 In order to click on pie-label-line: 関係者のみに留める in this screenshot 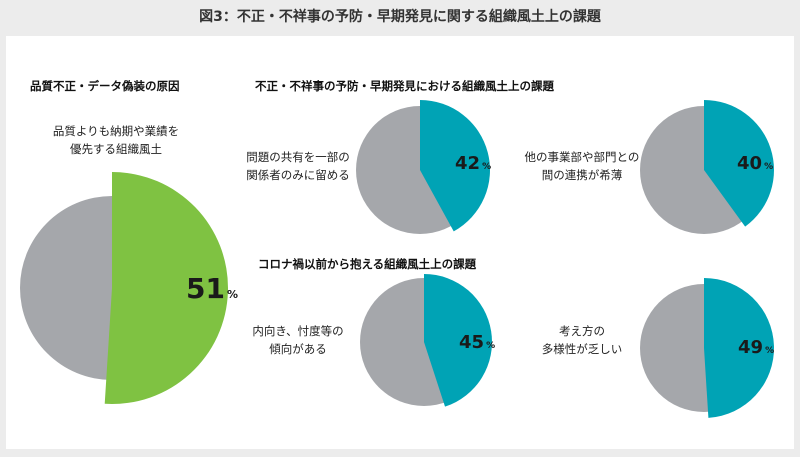, I will do `click(298, 175)`.